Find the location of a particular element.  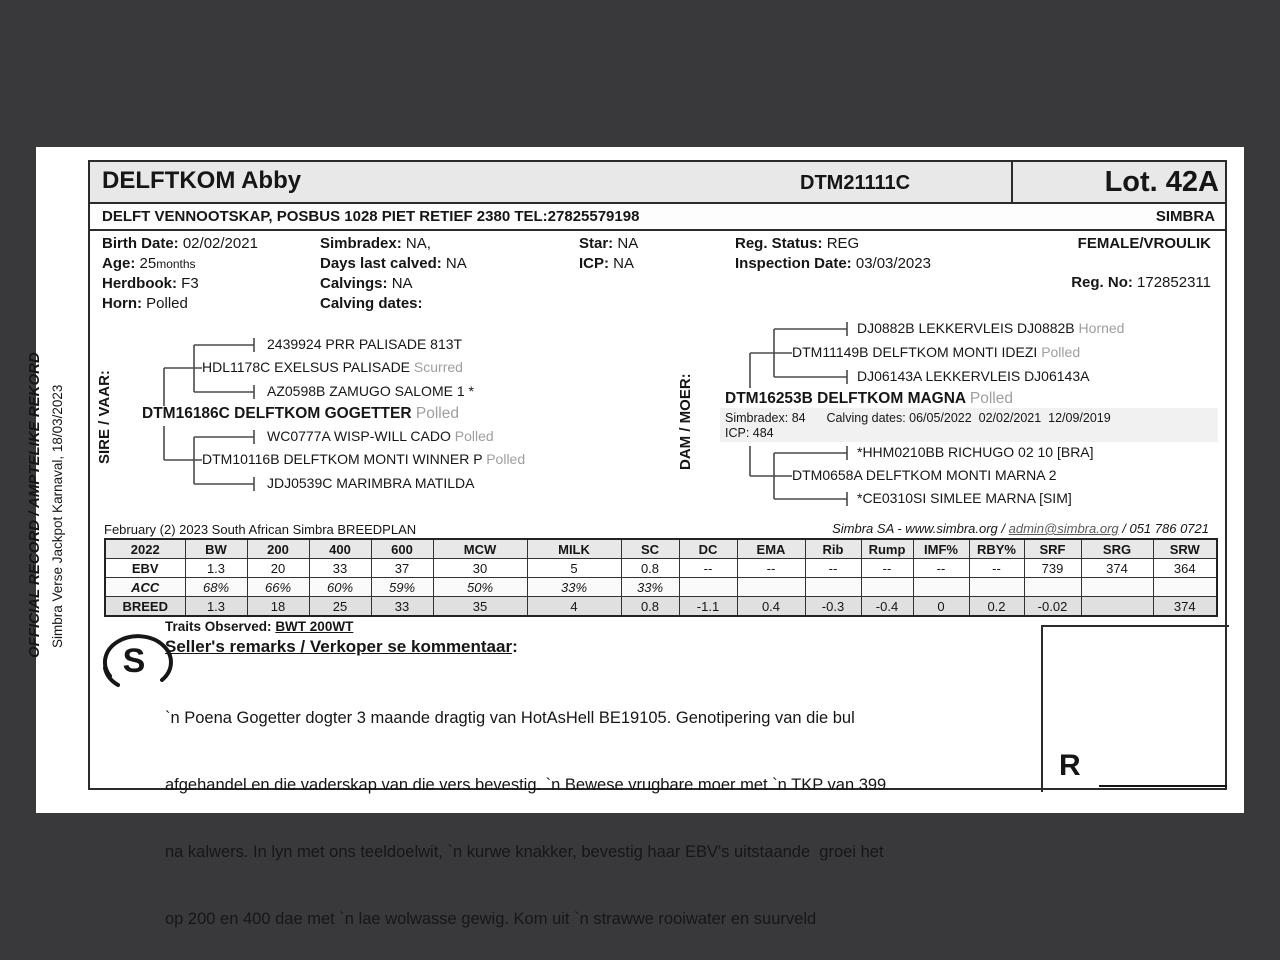

sex-label: FEMALE/VROULIK is located at coordinates (1144, 243).